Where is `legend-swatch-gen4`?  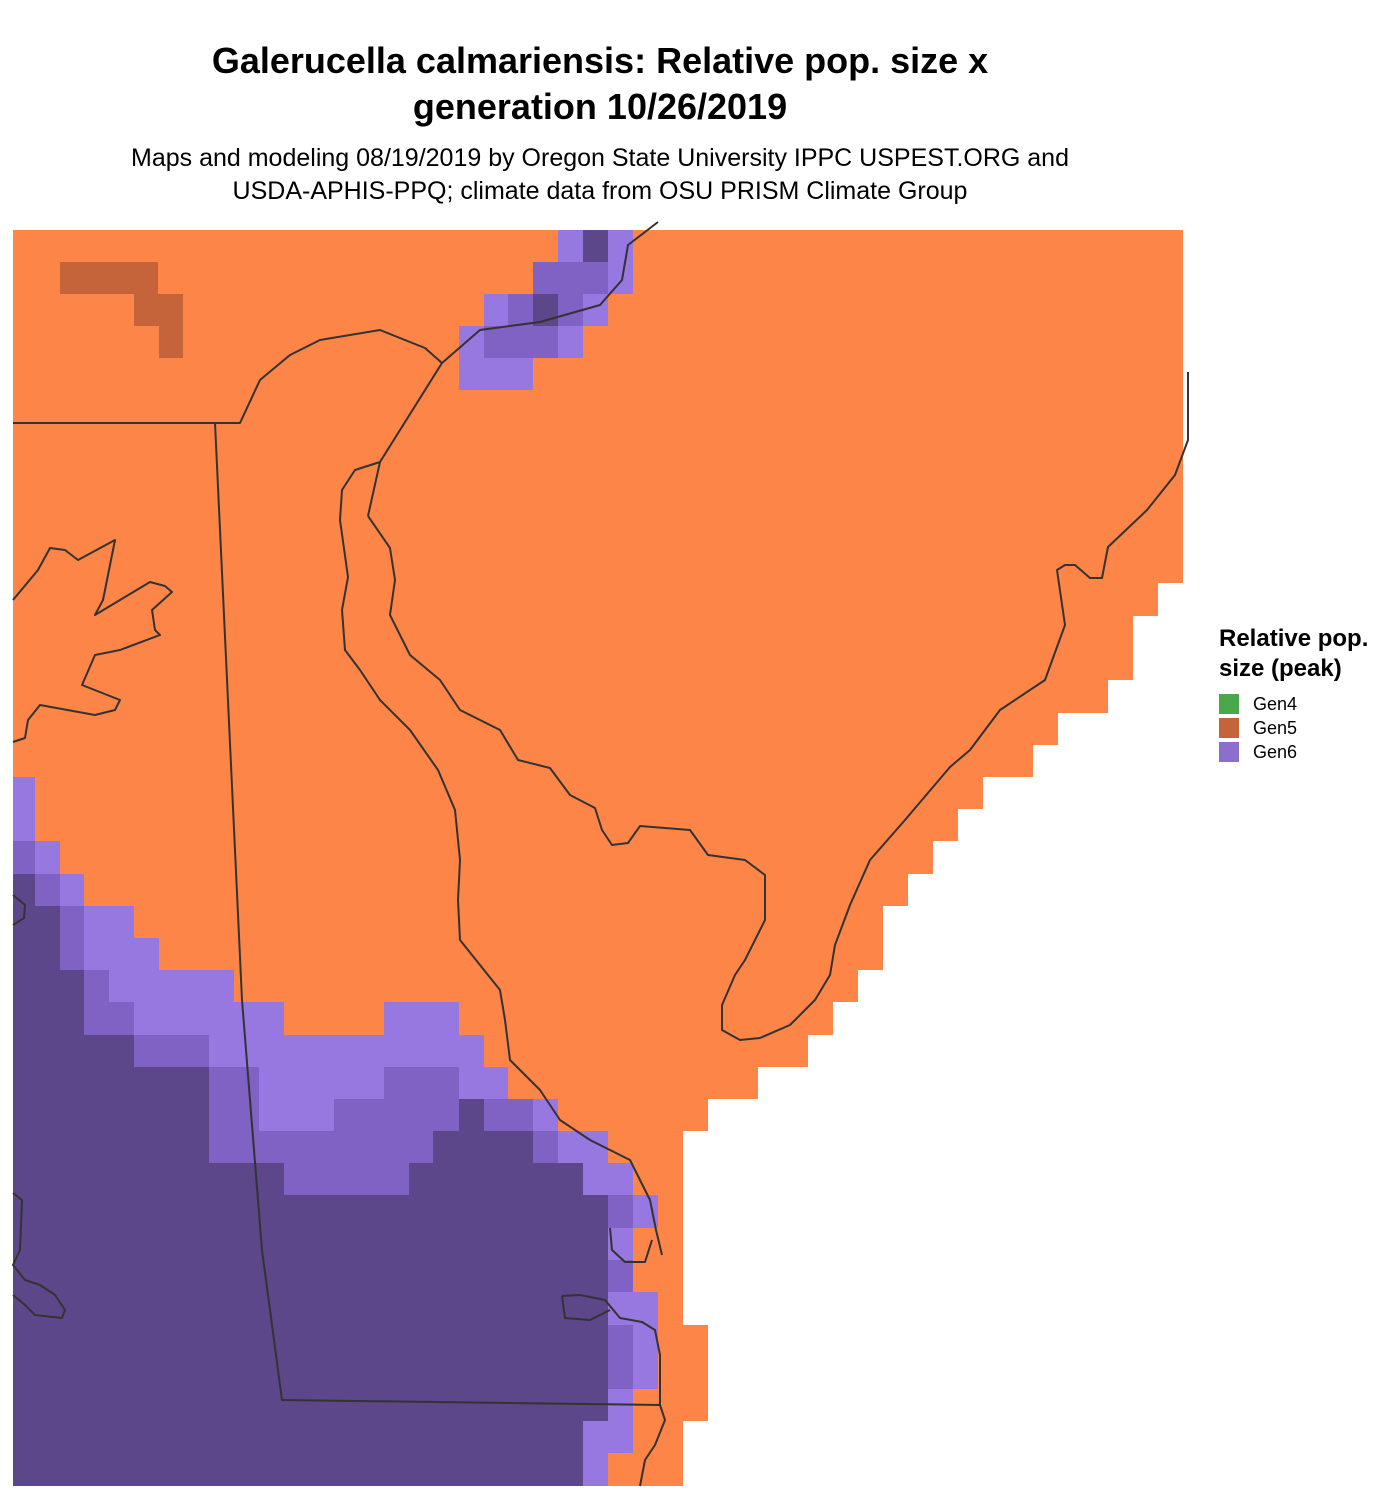 legend-swatch-gen4 is located at coordinates (1229, 704).